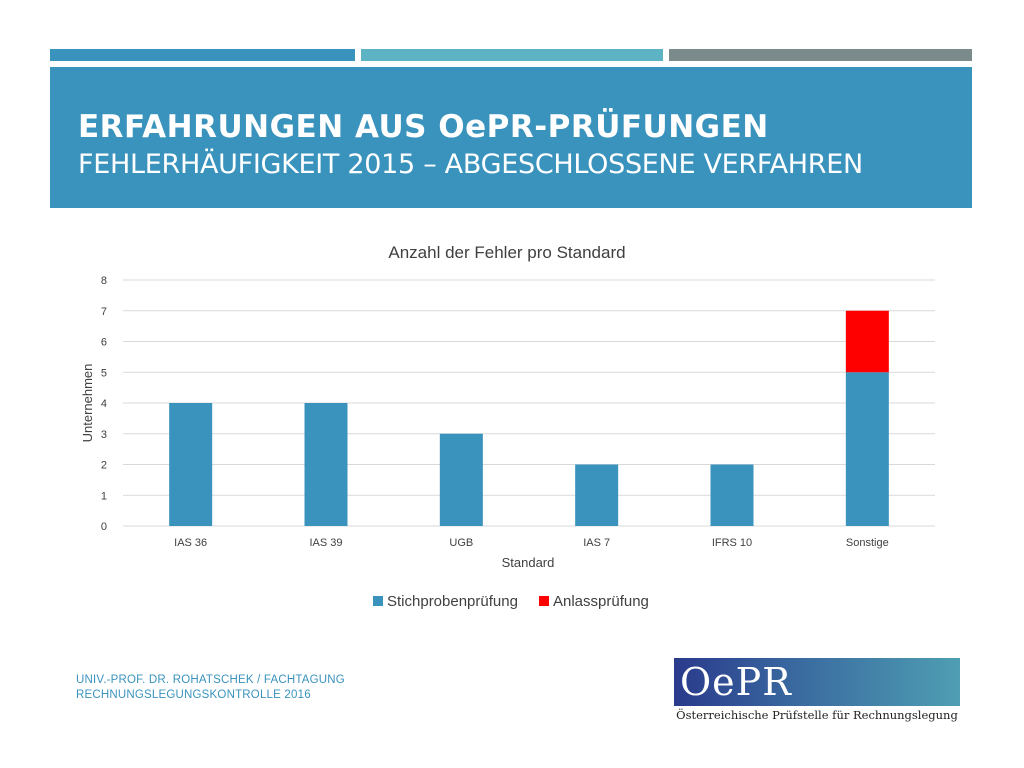 The height and width of the screenshot is (768, 1024). I want to click on y-tick-label: 7, so click(104, 312).